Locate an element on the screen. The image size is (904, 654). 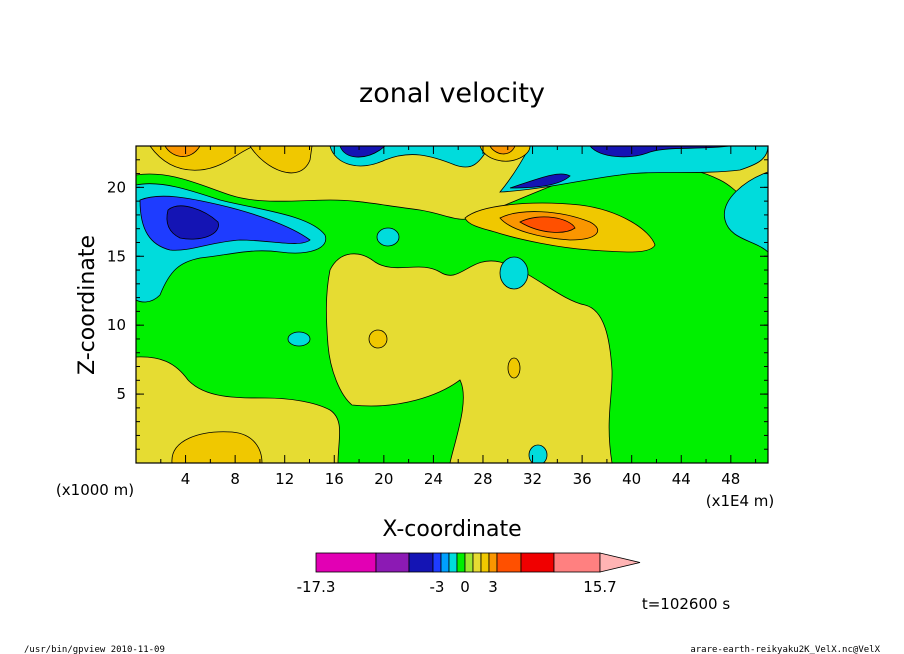
x-tick-label: 44 is located at coordinates (681, 479).